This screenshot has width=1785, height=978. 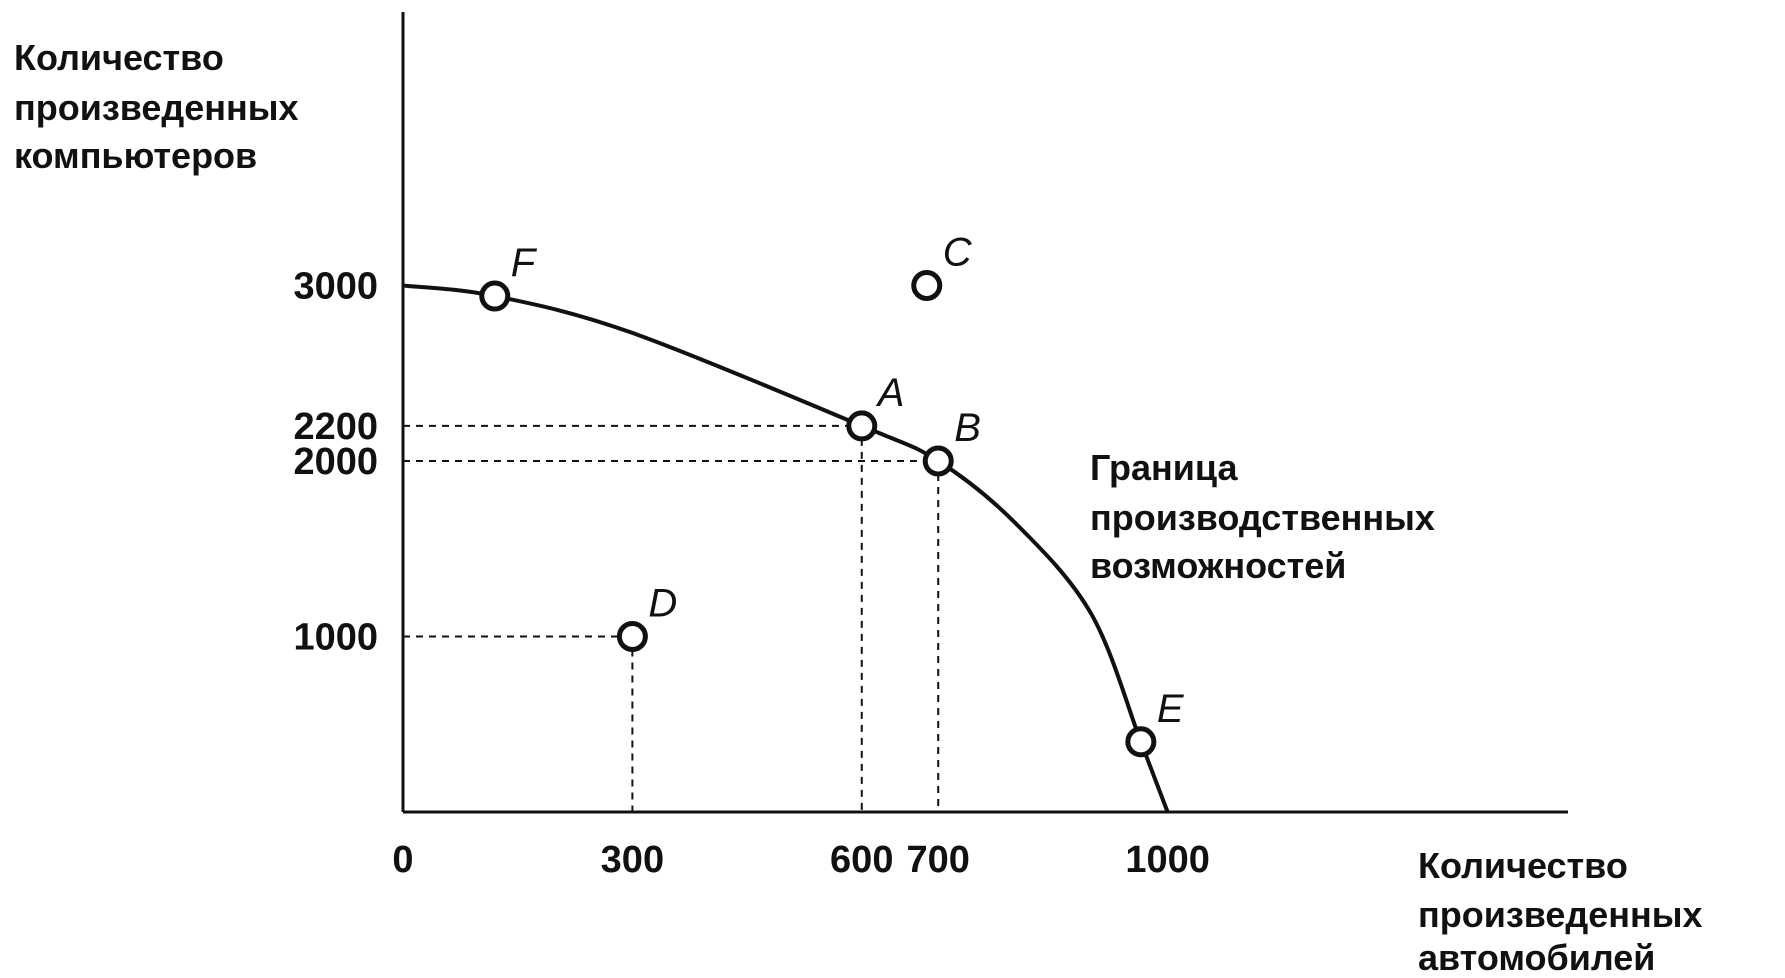 What do you see at coordinates (938, 461) in the screenshot?
I see `point-b` at bounding box center [938, 461].